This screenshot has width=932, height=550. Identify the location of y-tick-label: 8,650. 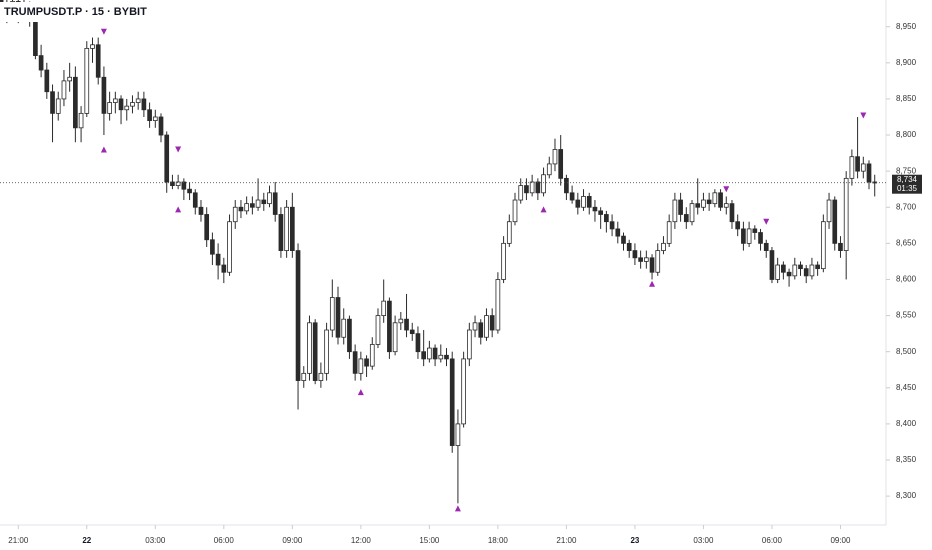
(906, 242).